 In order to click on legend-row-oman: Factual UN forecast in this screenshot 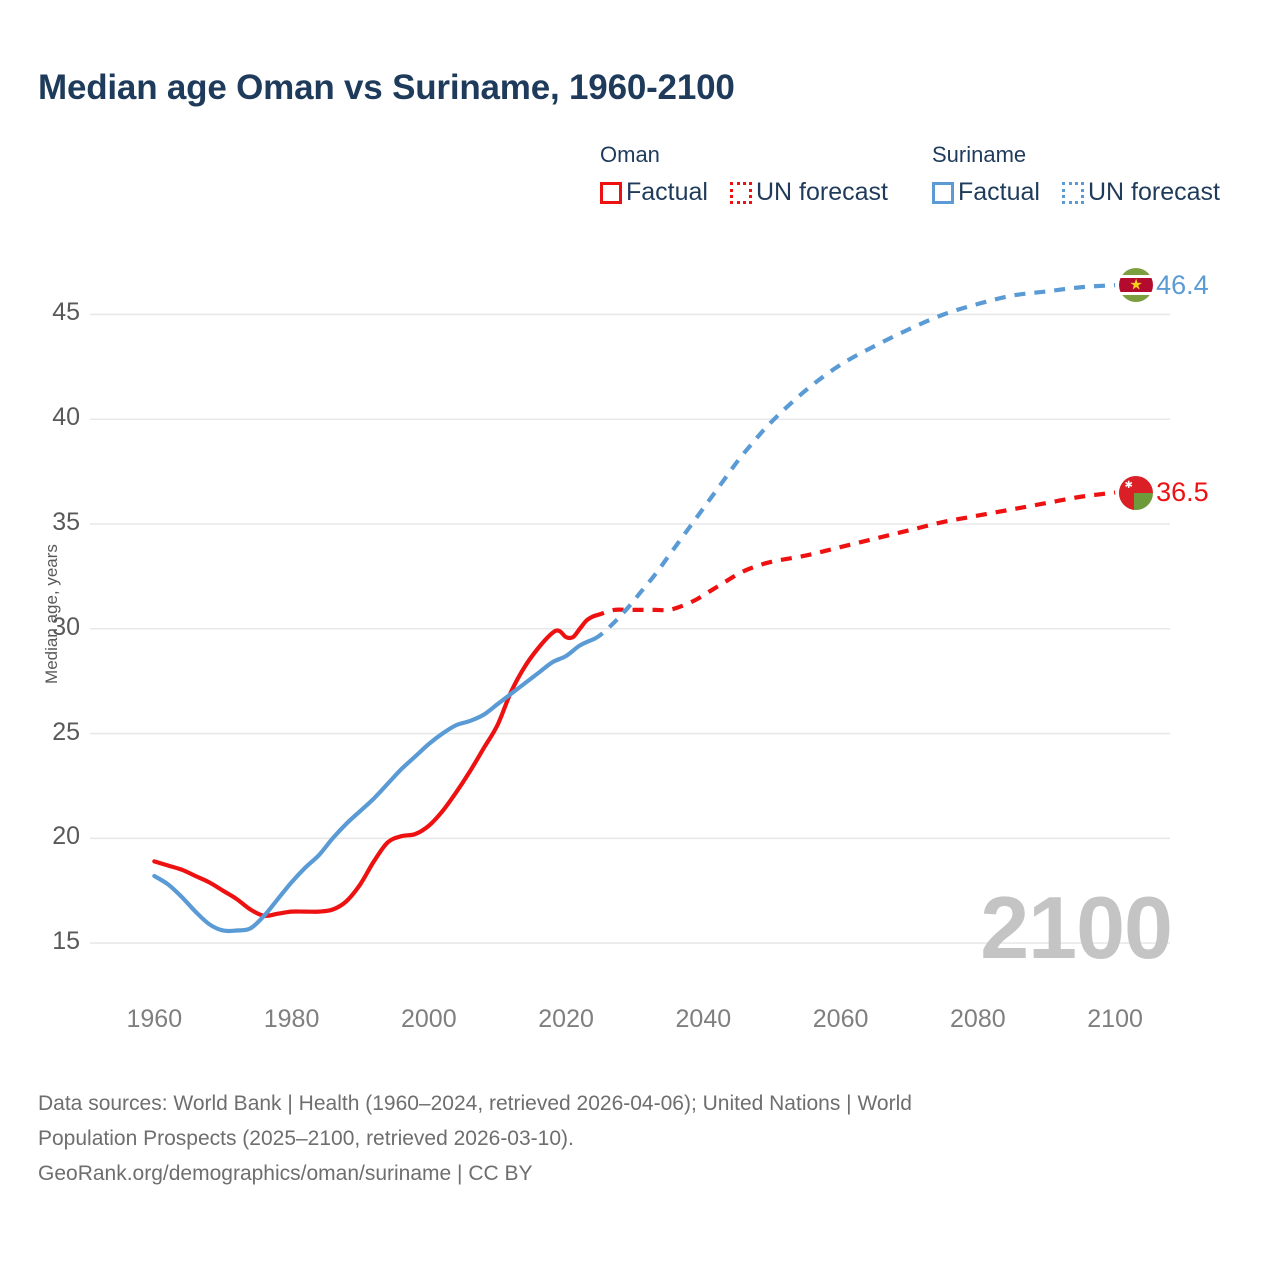, I will do `click(744, 192)`.